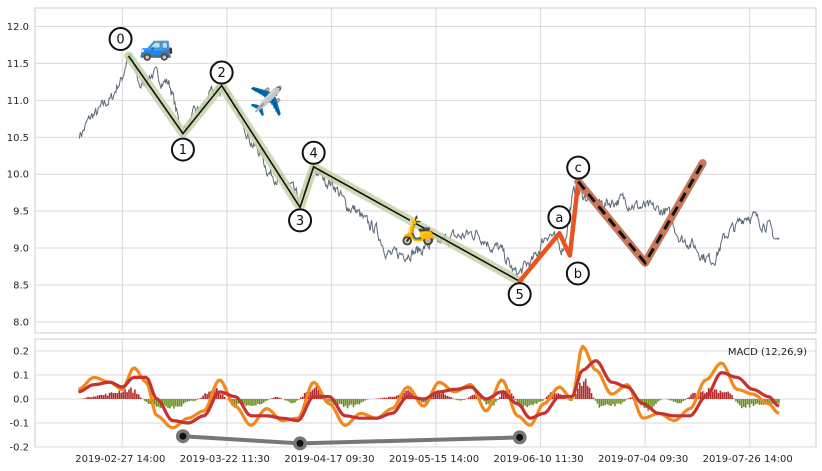 This screenshot has width=822, height=471. I want to click on price-ytick-label: 12.0, so click(18, 27).